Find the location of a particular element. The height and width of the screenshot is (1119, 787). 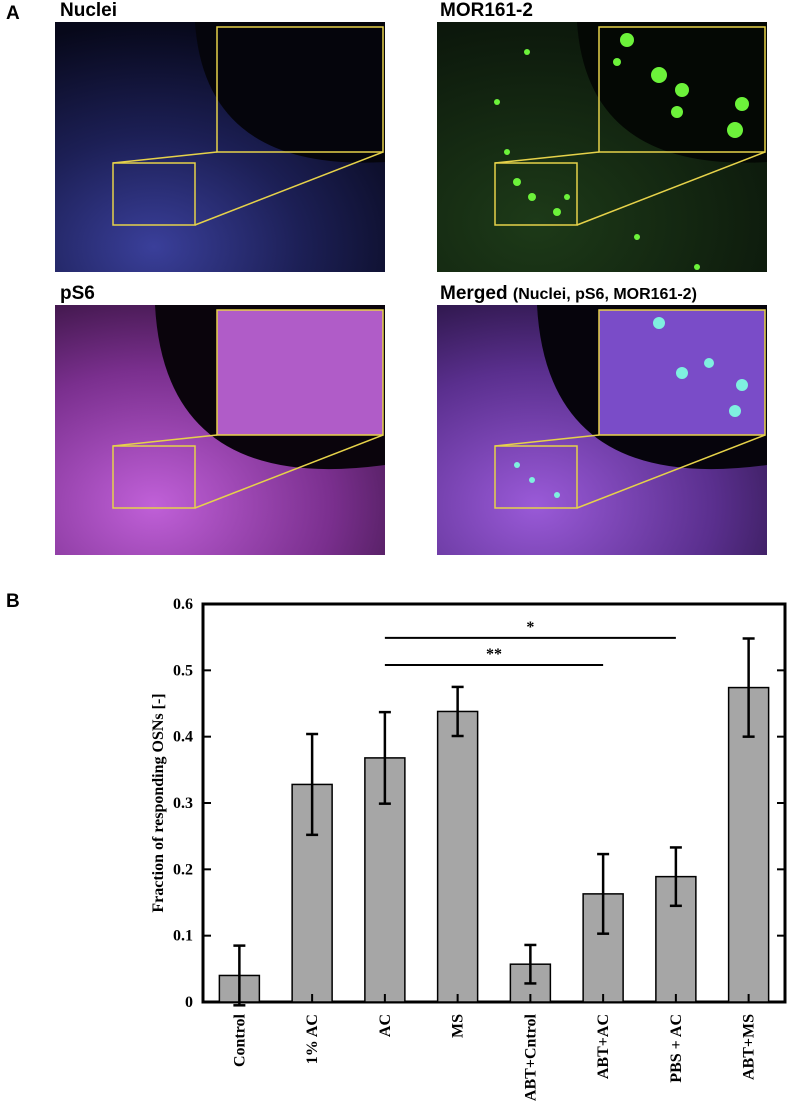

image-label: MOR161-2 is located at coordinates (486, 10).